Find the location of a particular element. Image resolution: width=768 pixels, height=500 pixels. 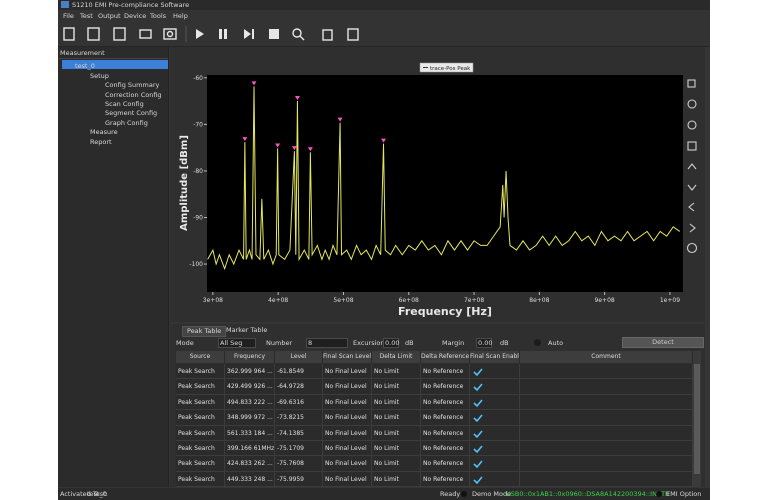

input-field is located at coordinates (327, 343).